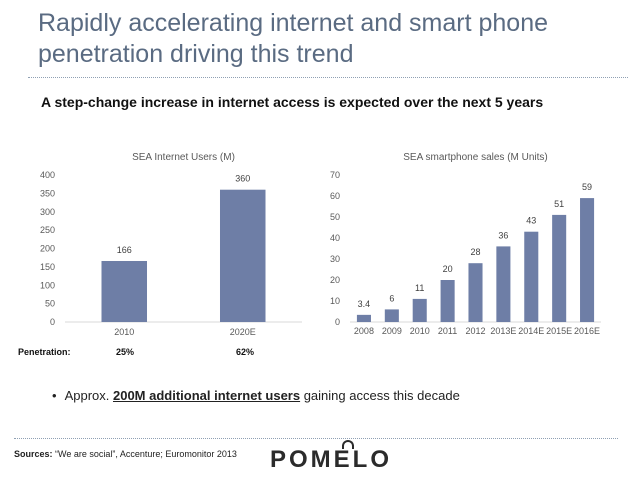 The image size is (638, 479). What do you see at coordinates (47, 285) in the screenshot?
I see `y-tick-label: 100` at bounding box center [47, 285].